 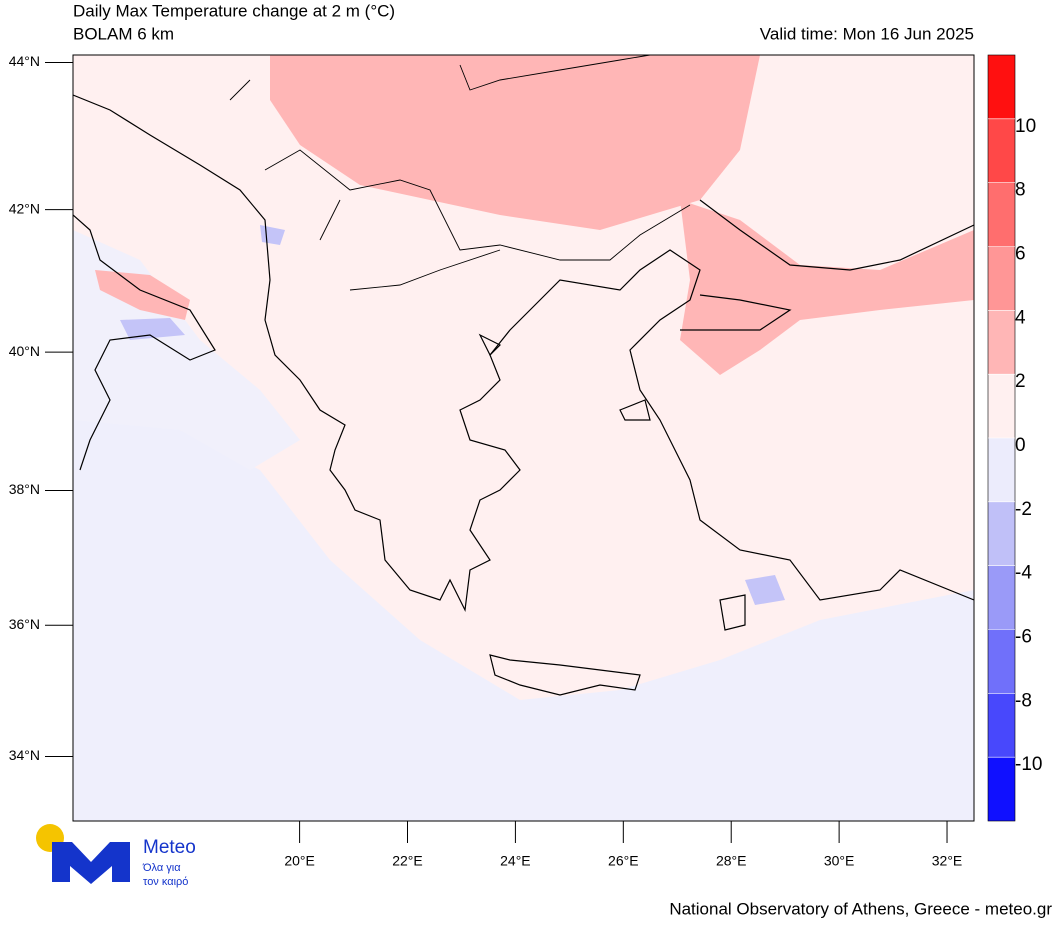 What do you see at coordinates (165, 882) in the screenshot?
I see `logo-tagline: τον καιρό` at bounding box center [165, 882].